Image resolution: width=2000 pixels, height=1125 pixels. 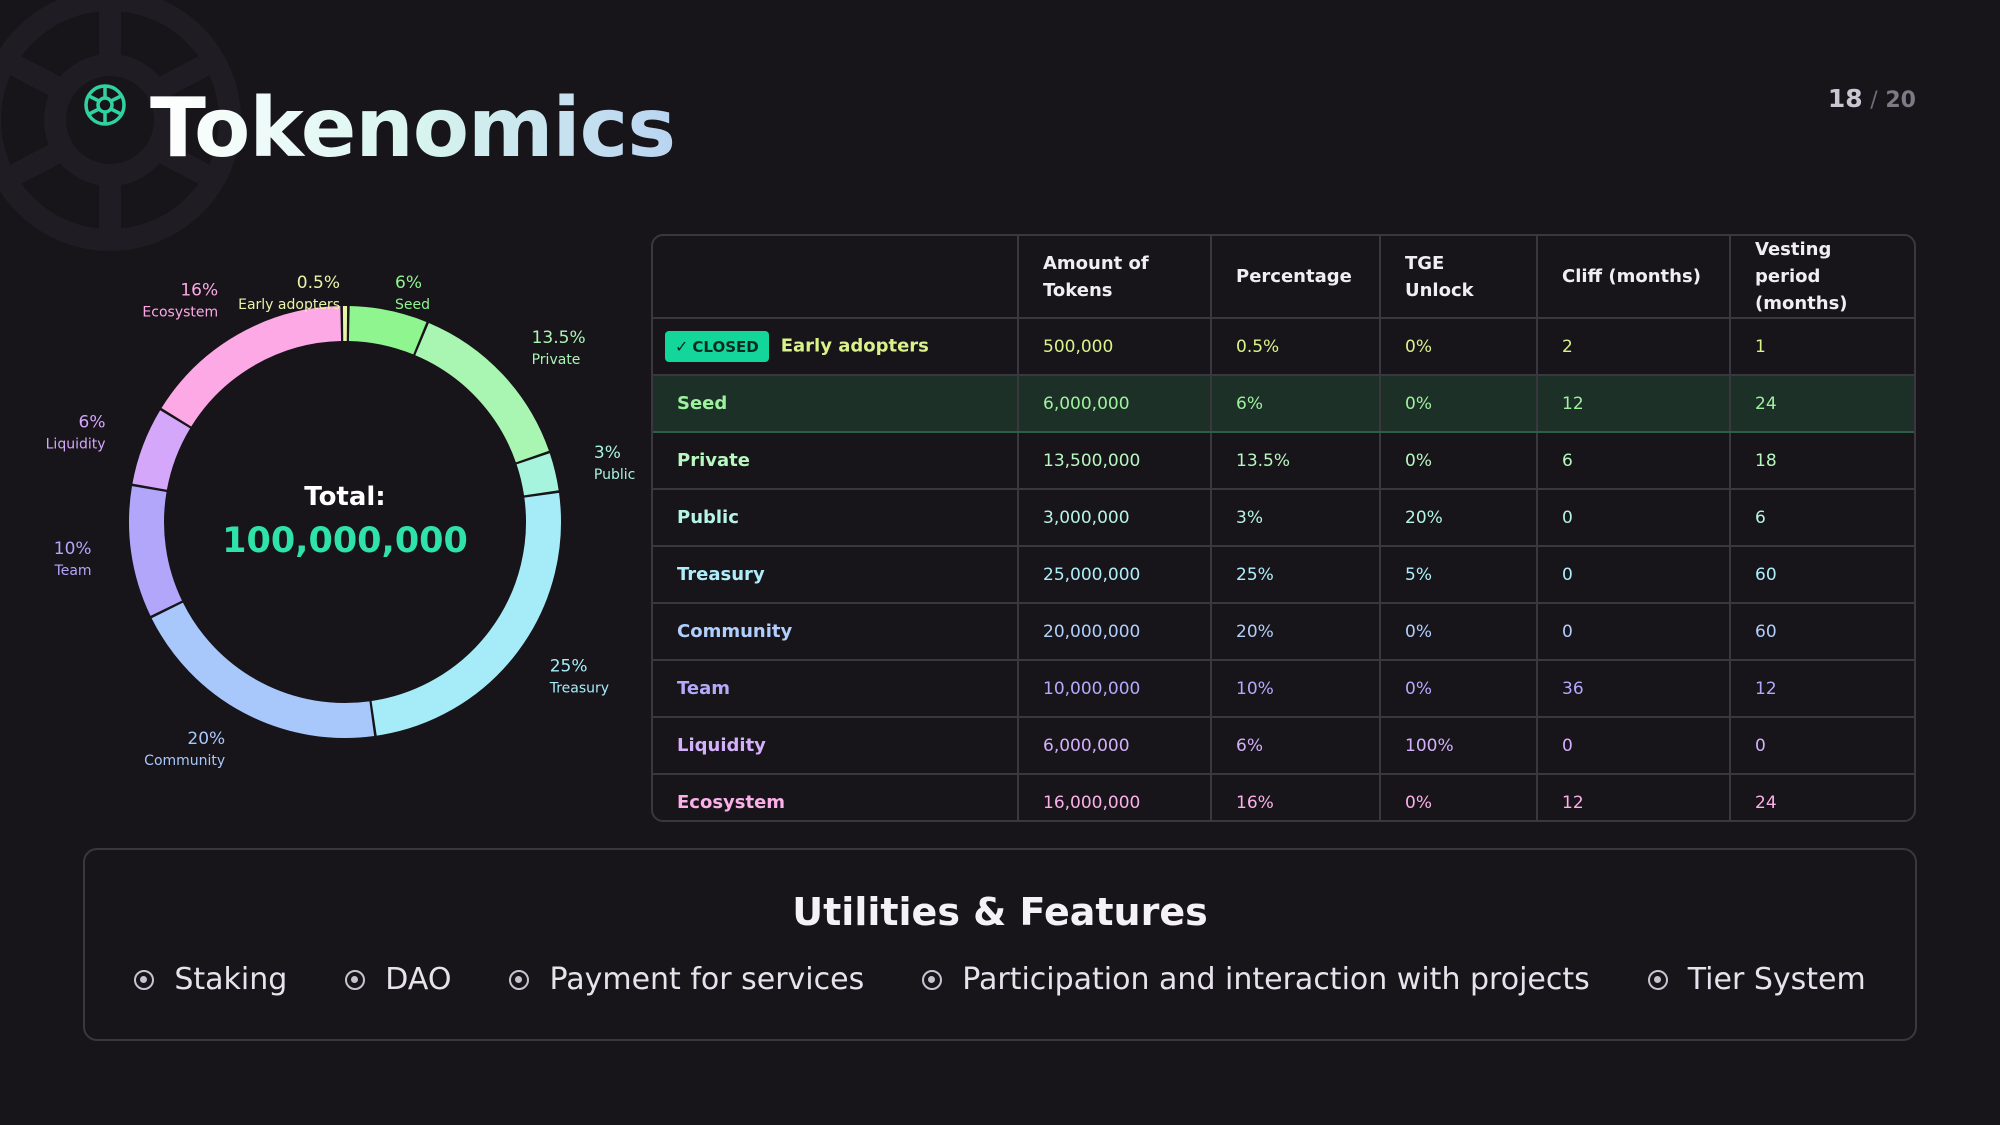 What do you see at coordinates (1459, 277) in the screenshot?
I see `header-tge-unlock: TGE Unlock` at bounding box center [1459, 277].